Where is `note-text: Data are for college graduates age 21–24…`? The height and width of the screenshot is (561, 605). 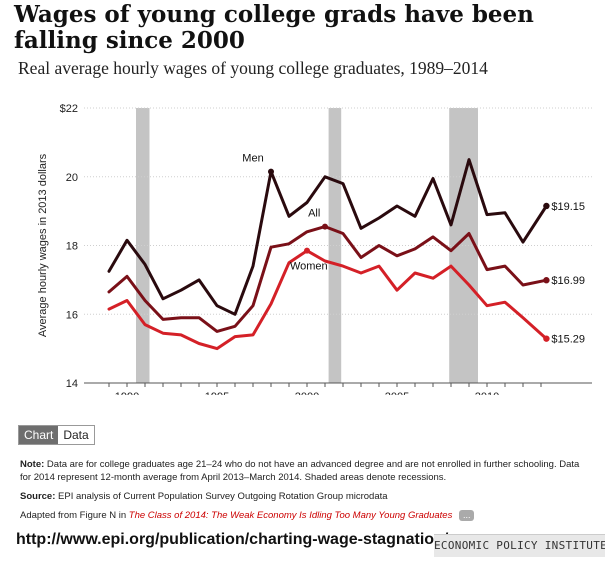 note-text: Data are for college graduates age 21–24… is located at coordinates (300, 471).